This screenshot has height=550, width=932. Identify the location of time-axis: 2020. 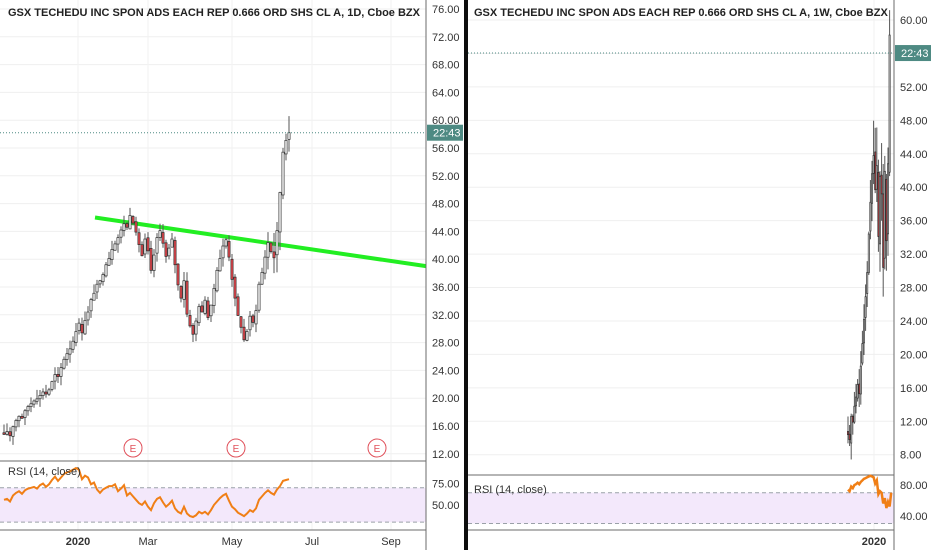
(681, 538).